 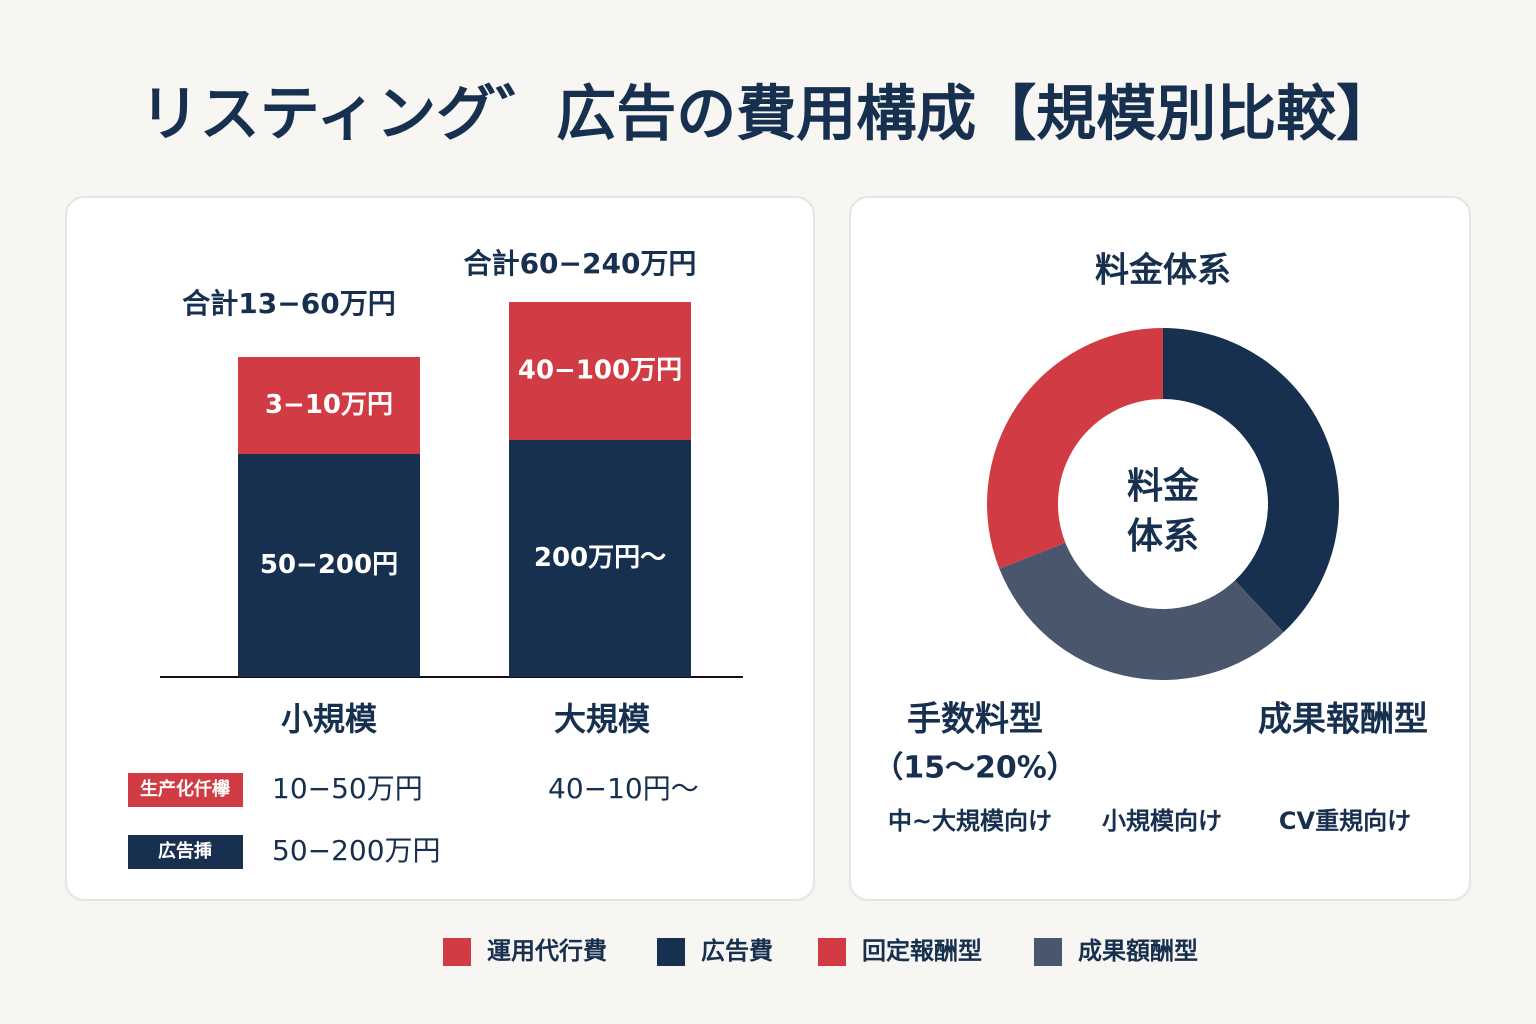 I want to click on donut-center-label: 体系, so click(x=1163, y=536).